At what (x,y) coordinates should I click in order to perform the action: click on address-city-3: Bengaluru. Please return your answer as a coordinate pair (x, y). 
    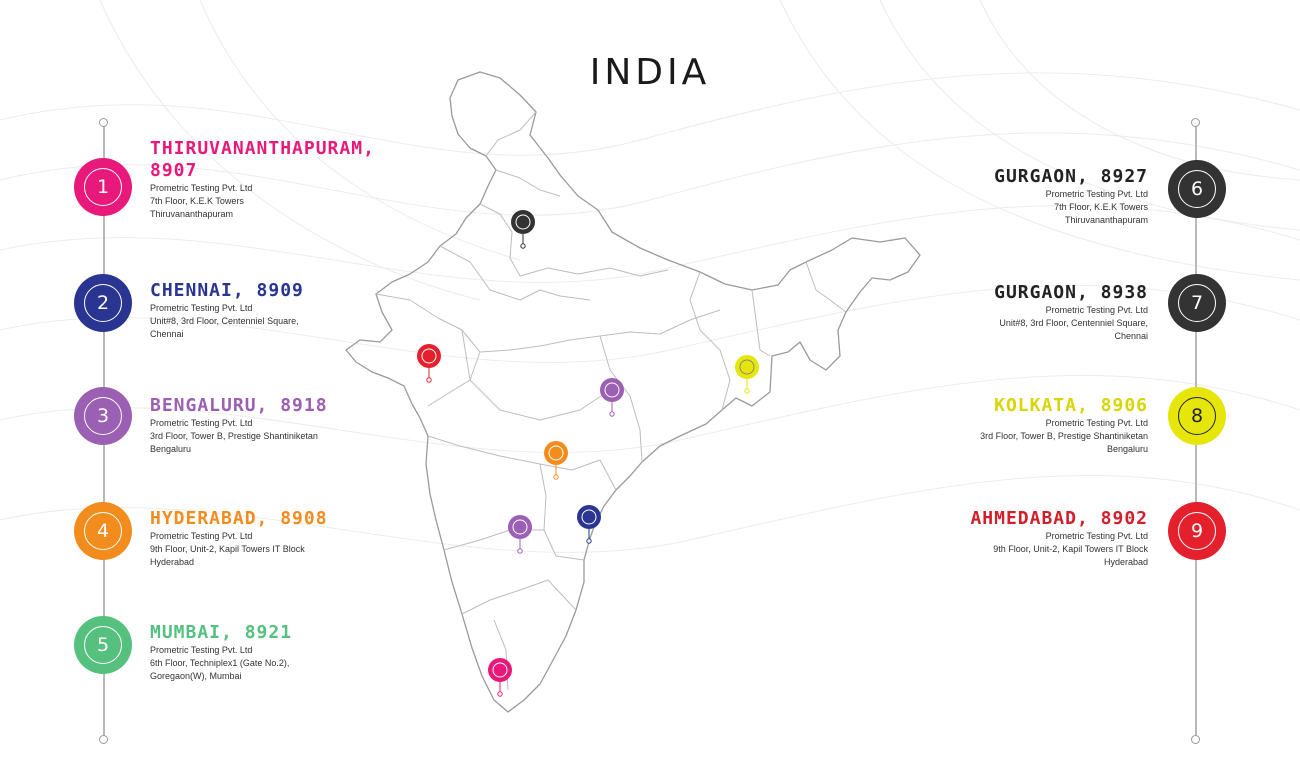
    Looking at the image, I should click on (171, 449).